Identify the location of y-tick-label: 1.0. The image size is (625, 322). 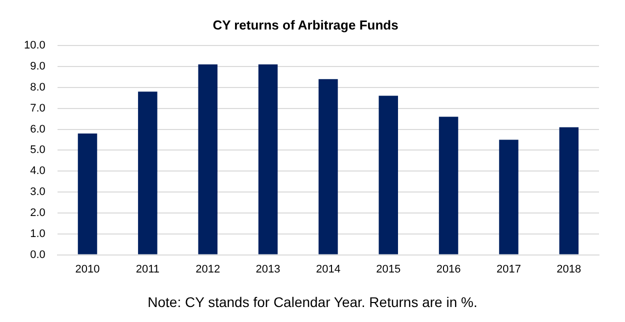
(38, 234).